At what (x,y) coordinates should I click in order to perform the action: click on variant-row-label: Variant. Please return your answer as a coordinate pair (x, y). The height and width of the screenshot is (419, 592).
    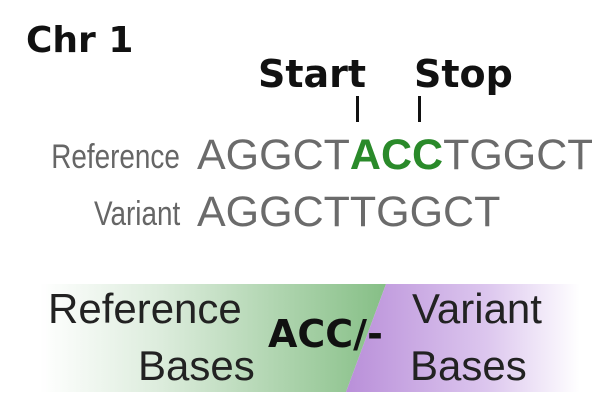
    Looking at the image, I should click on (136, 214).